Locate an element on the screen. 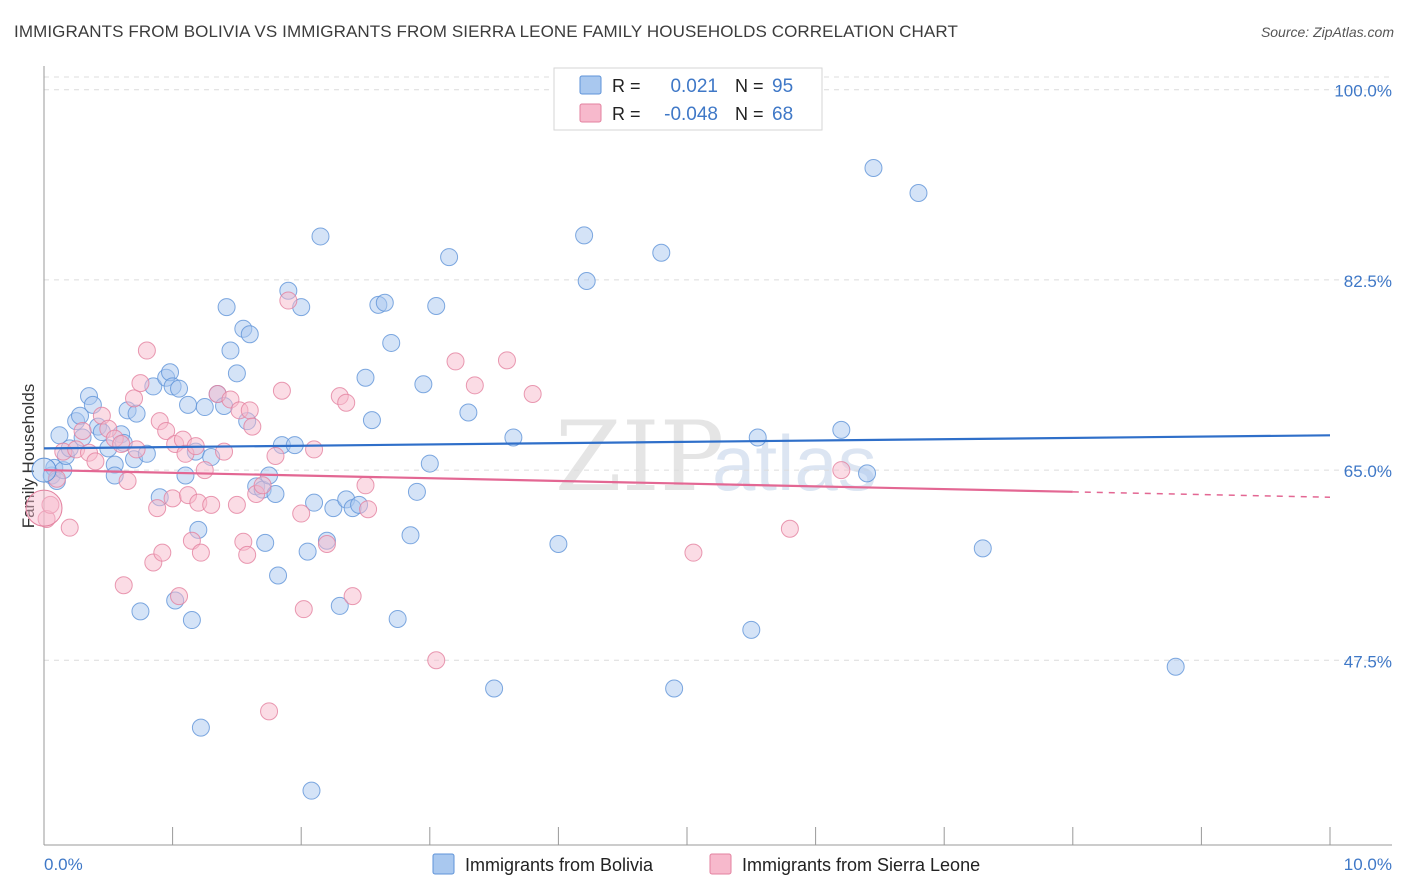 The image size is (1406, 892). trend-lines is located at coordinates (687, 466).